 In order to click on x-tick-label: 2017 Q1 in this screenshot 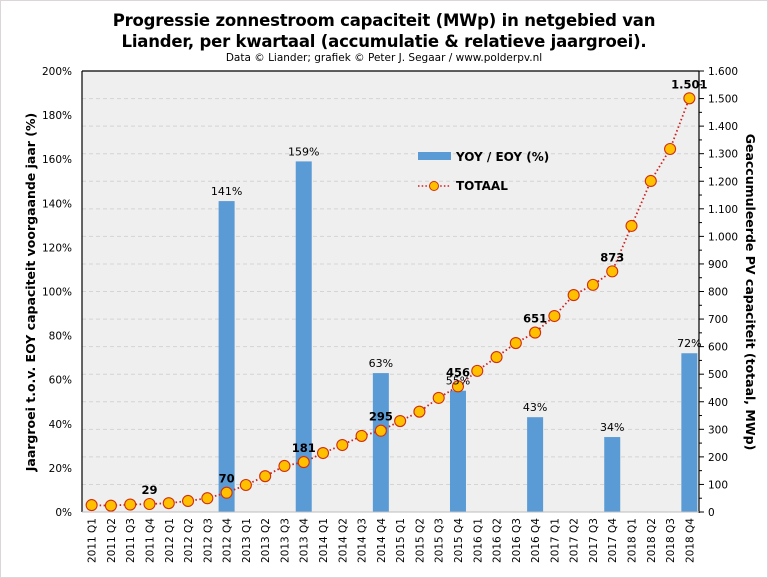, I will do `click(555, 540)`.